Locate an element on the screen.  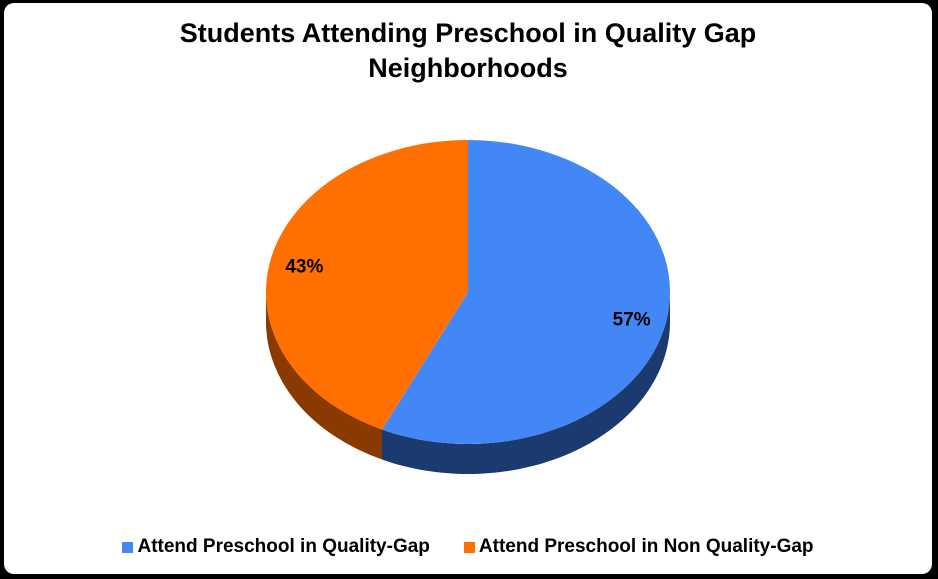
legend-item-non-quality-gap: Attend Preschool in Non Quality-Gap is located at coordinates (638, 547).